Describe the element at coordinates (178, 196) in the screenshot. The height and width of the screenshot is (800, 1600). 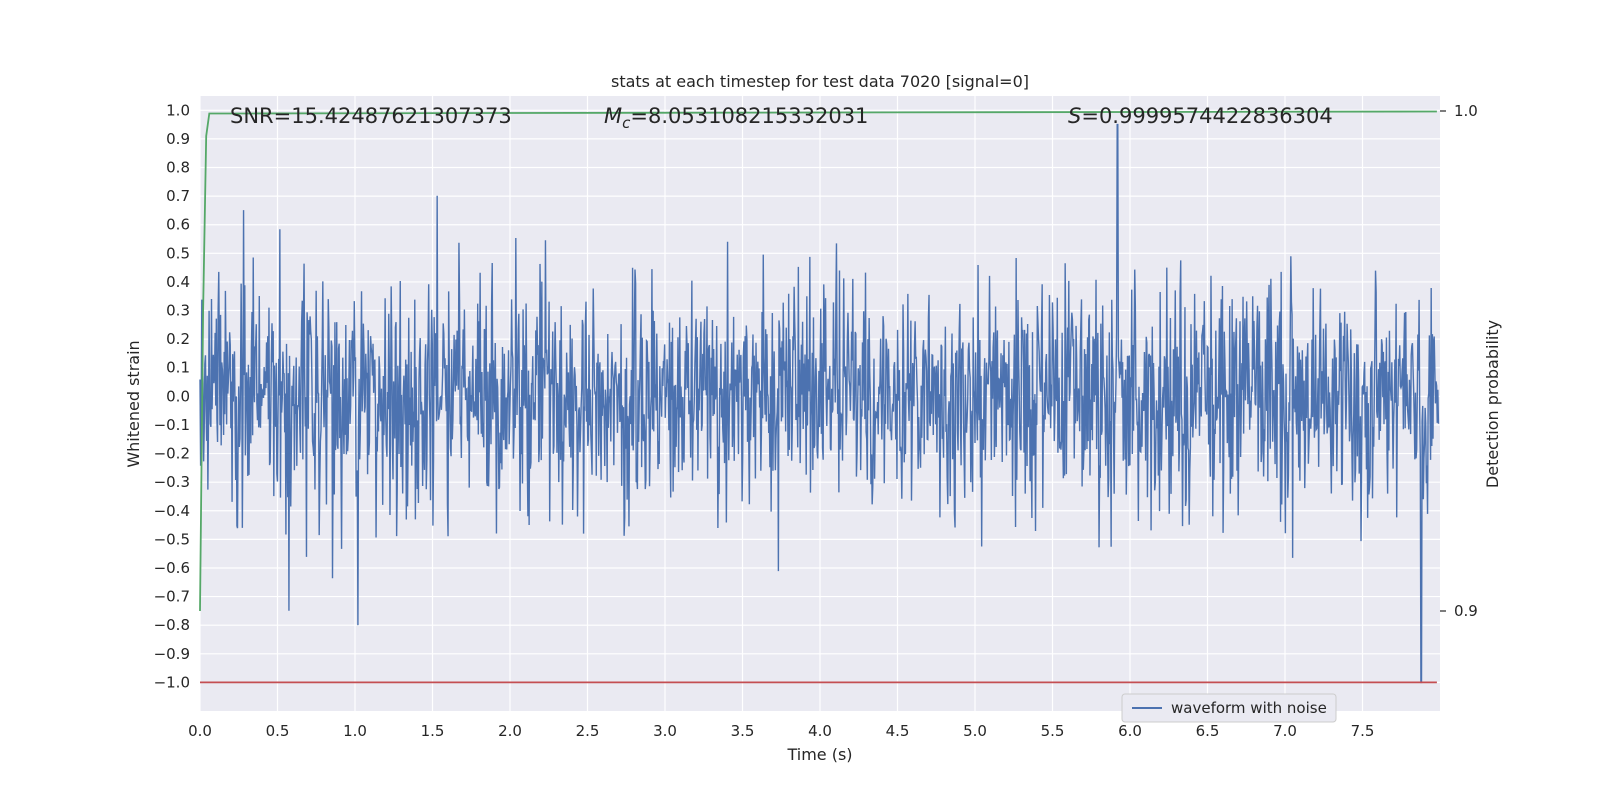
I see `y-tick-label: 0.7` at that location.